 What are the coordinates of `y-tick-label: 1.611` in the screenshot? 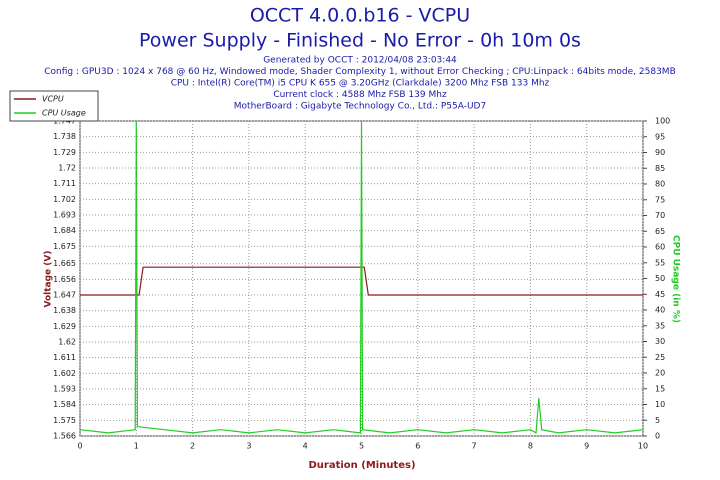 It's located at (64, 357).